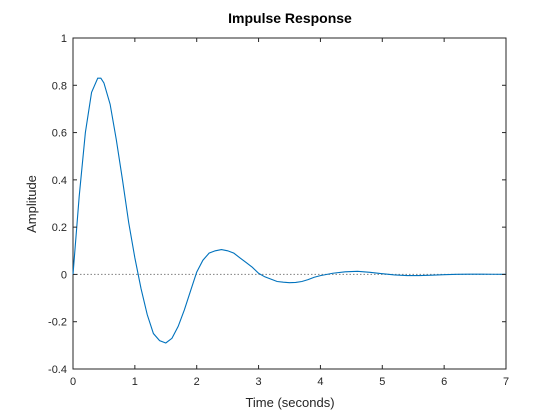  Describe the element at coordinates (59, 134) in the screenshot. I see `y-tick-label: 0.6` at that location.